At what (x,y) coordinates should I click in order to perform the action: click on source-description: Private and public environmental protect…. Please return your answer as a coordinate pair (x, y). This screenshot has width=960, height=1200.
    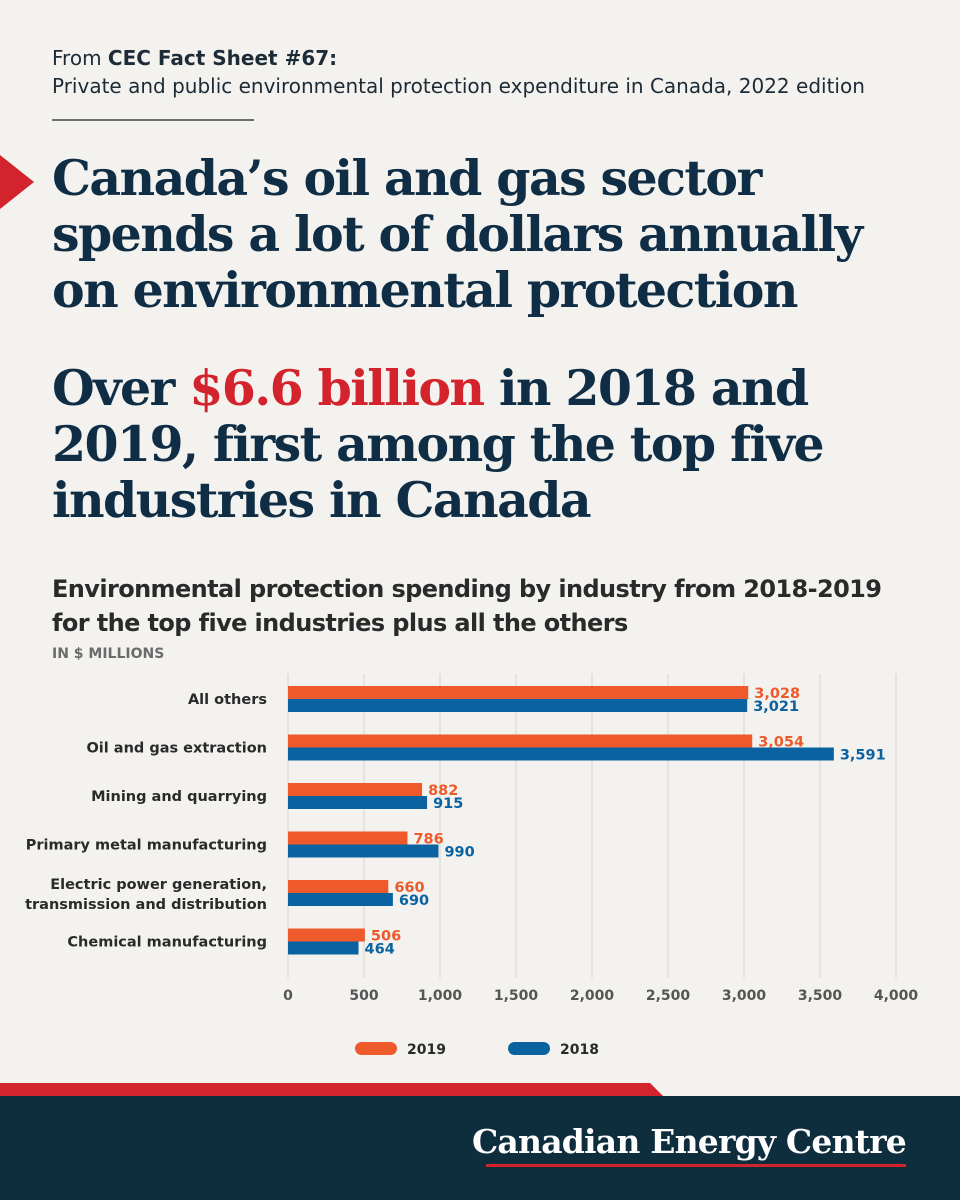
    Looking at the image, I should click on (458, 86).